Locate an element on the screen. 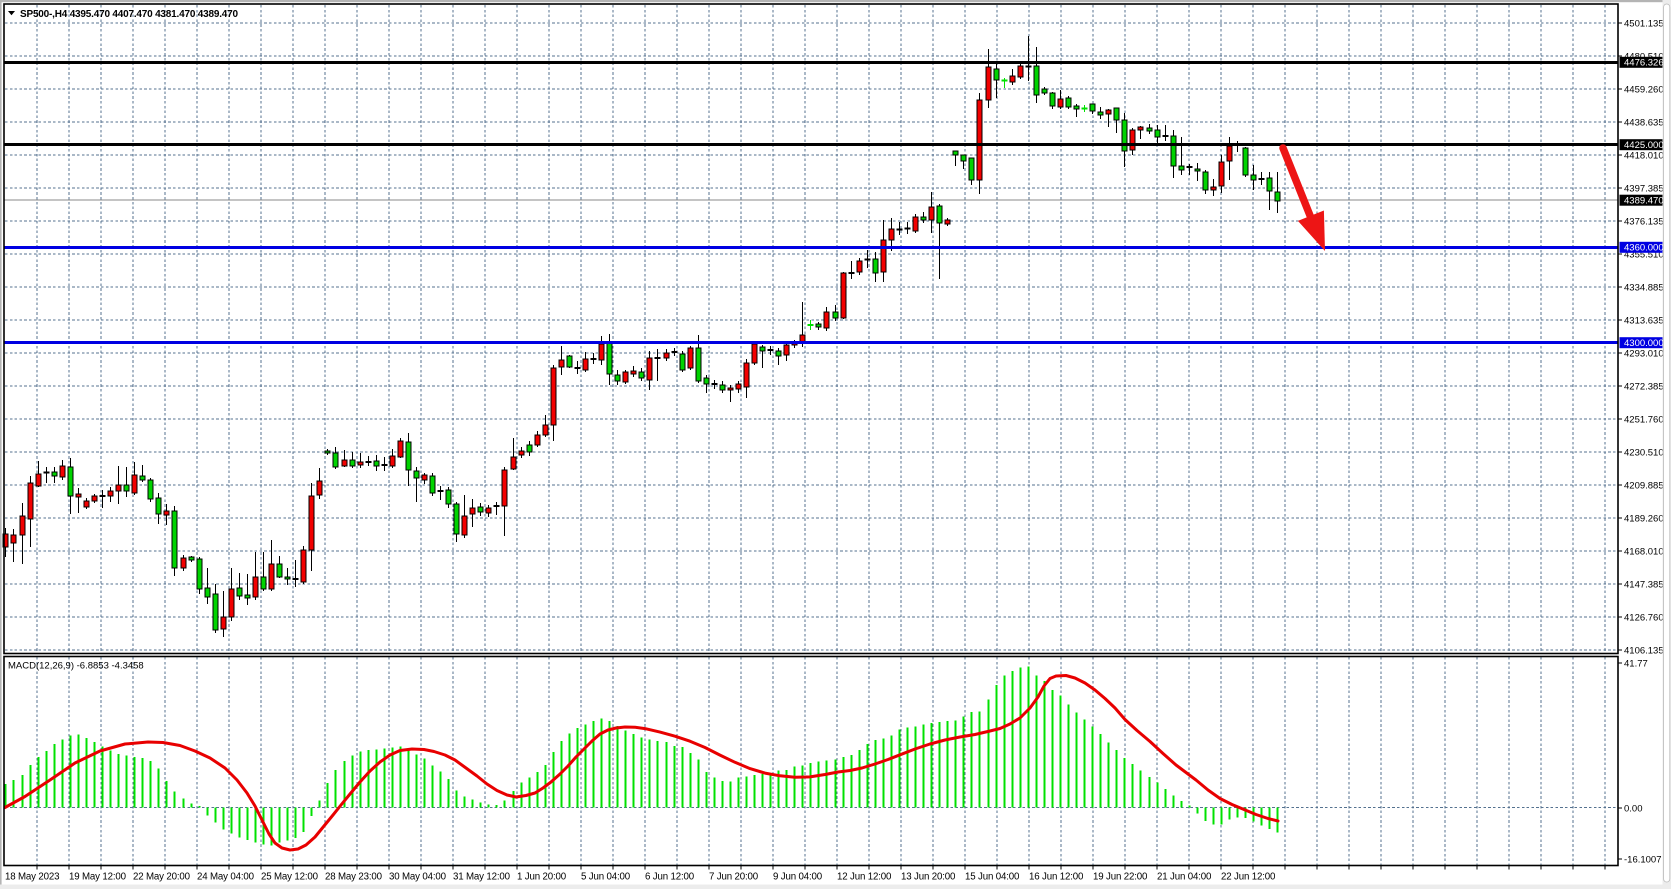 The height and width of the screenshot is (889, 1671). svg-text: 4230.510 is located at coordinates (1644, 452).